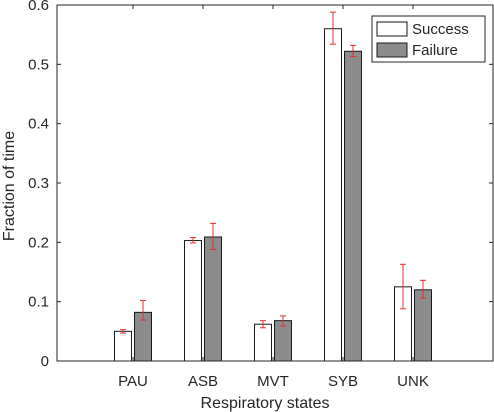  I want to click on legend-item-success: Success, so click(422, 29).